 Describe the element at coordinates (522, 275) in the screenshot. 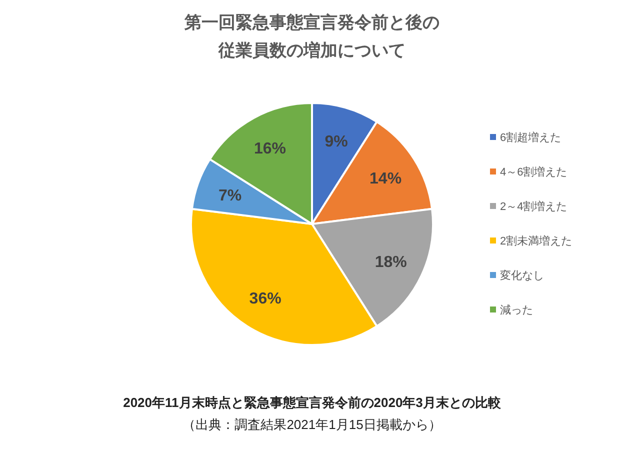

I see `legend-label: 変化なし` at that location.